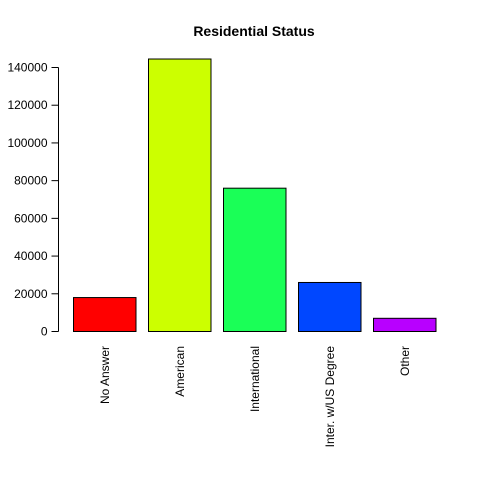  Describe the element at coordinates (27, 68) in the screenshot. I see `y-tick-label: 140000` at that location.